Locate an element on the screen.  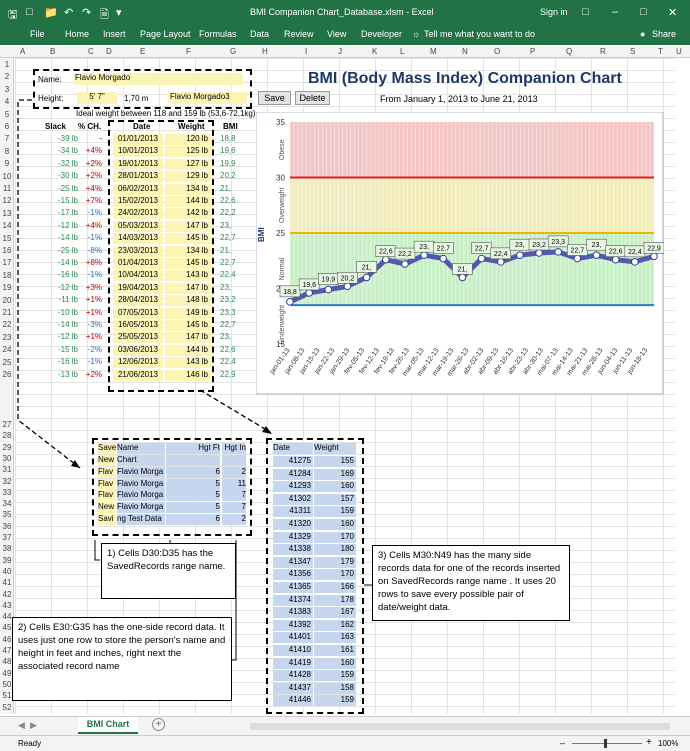
delete-button: Delete is located at coordinates (312, 98).